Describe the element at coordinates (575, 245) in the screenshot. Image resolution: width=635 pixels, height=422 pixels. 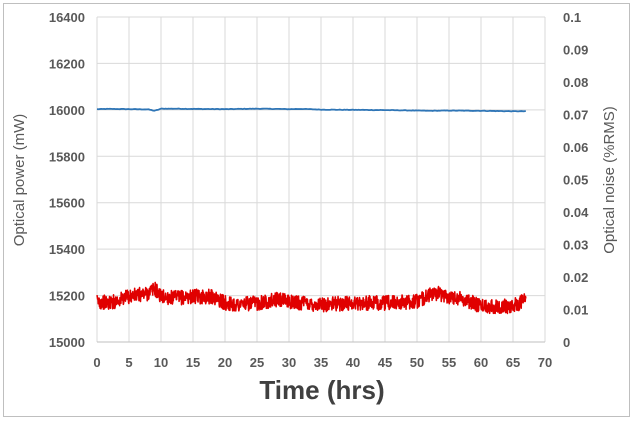
I see `y-right-tick-label: 0.03` at that location.